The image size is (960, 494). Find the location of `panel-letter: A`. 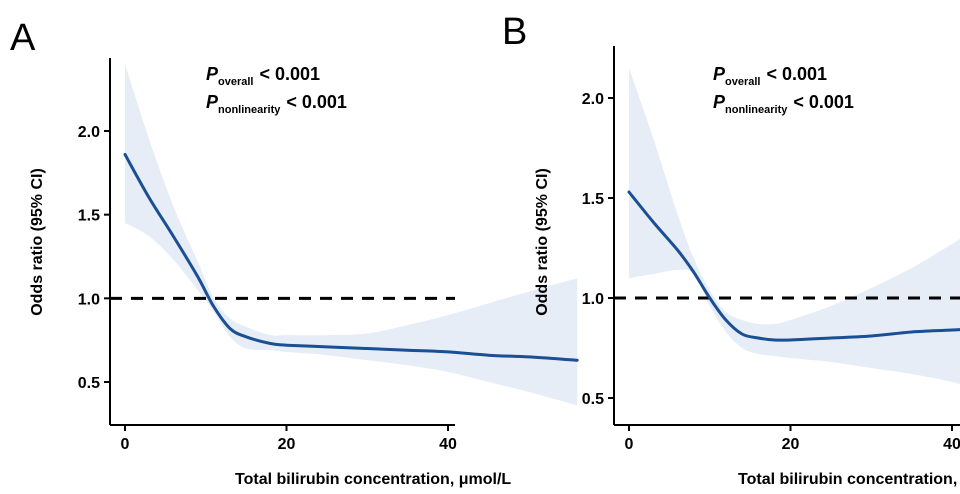

panel-letter: A is located at coordinates (23, 38).